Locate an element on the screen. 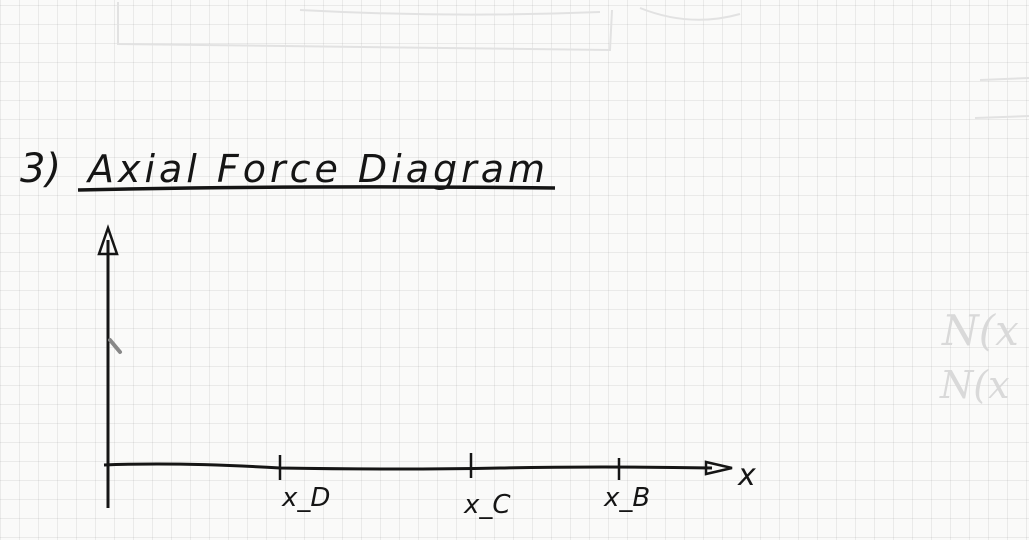 This screenshot has width=1029, height=540. title-underline is located at coordinates (316, 188).